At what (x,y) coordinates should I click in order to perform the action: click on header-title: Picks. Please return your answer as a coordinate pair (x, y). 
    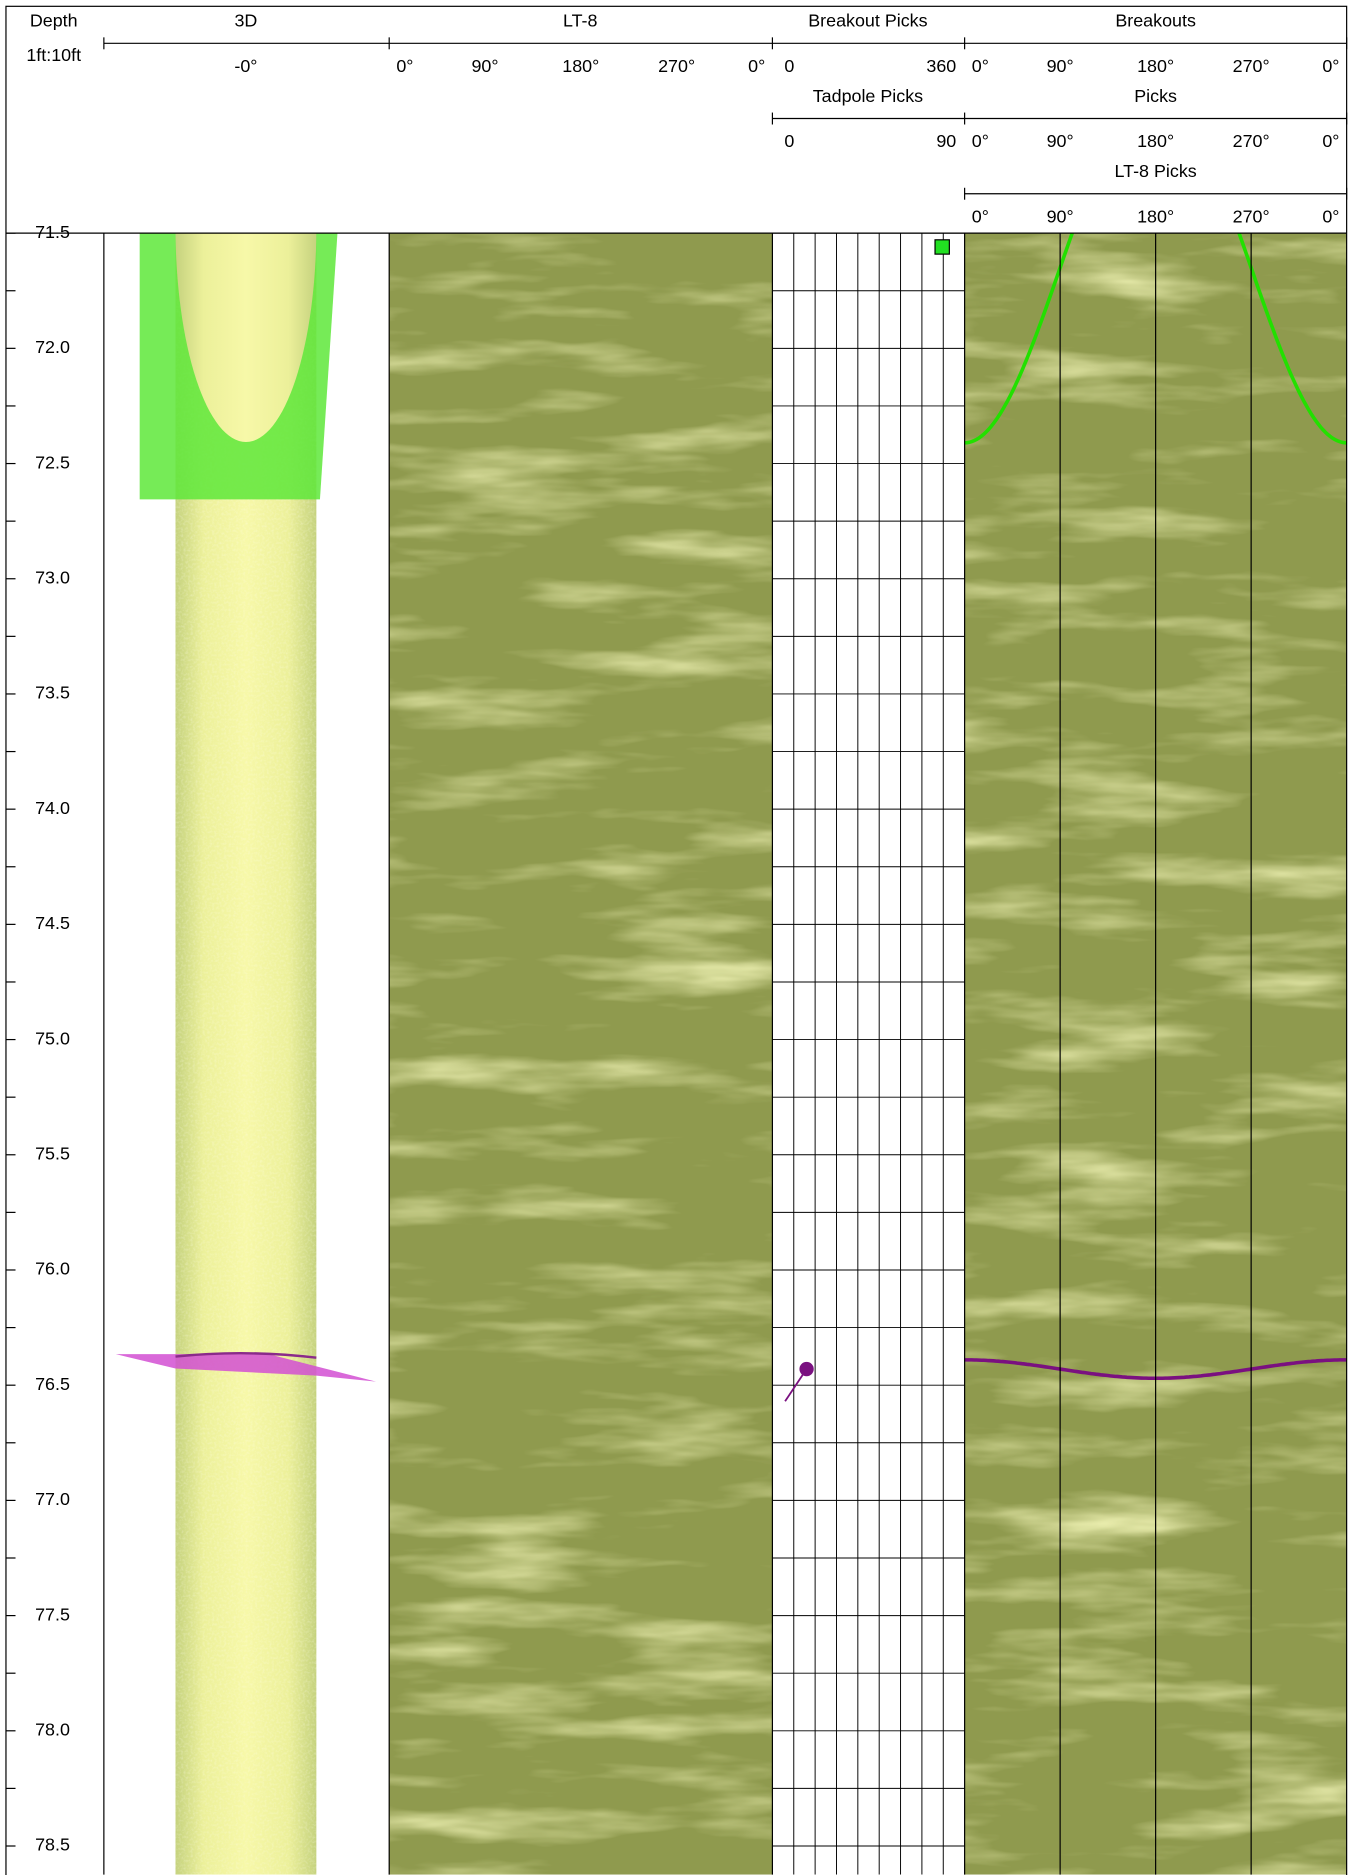
    Looking at the image, I should click on (1155, 96).